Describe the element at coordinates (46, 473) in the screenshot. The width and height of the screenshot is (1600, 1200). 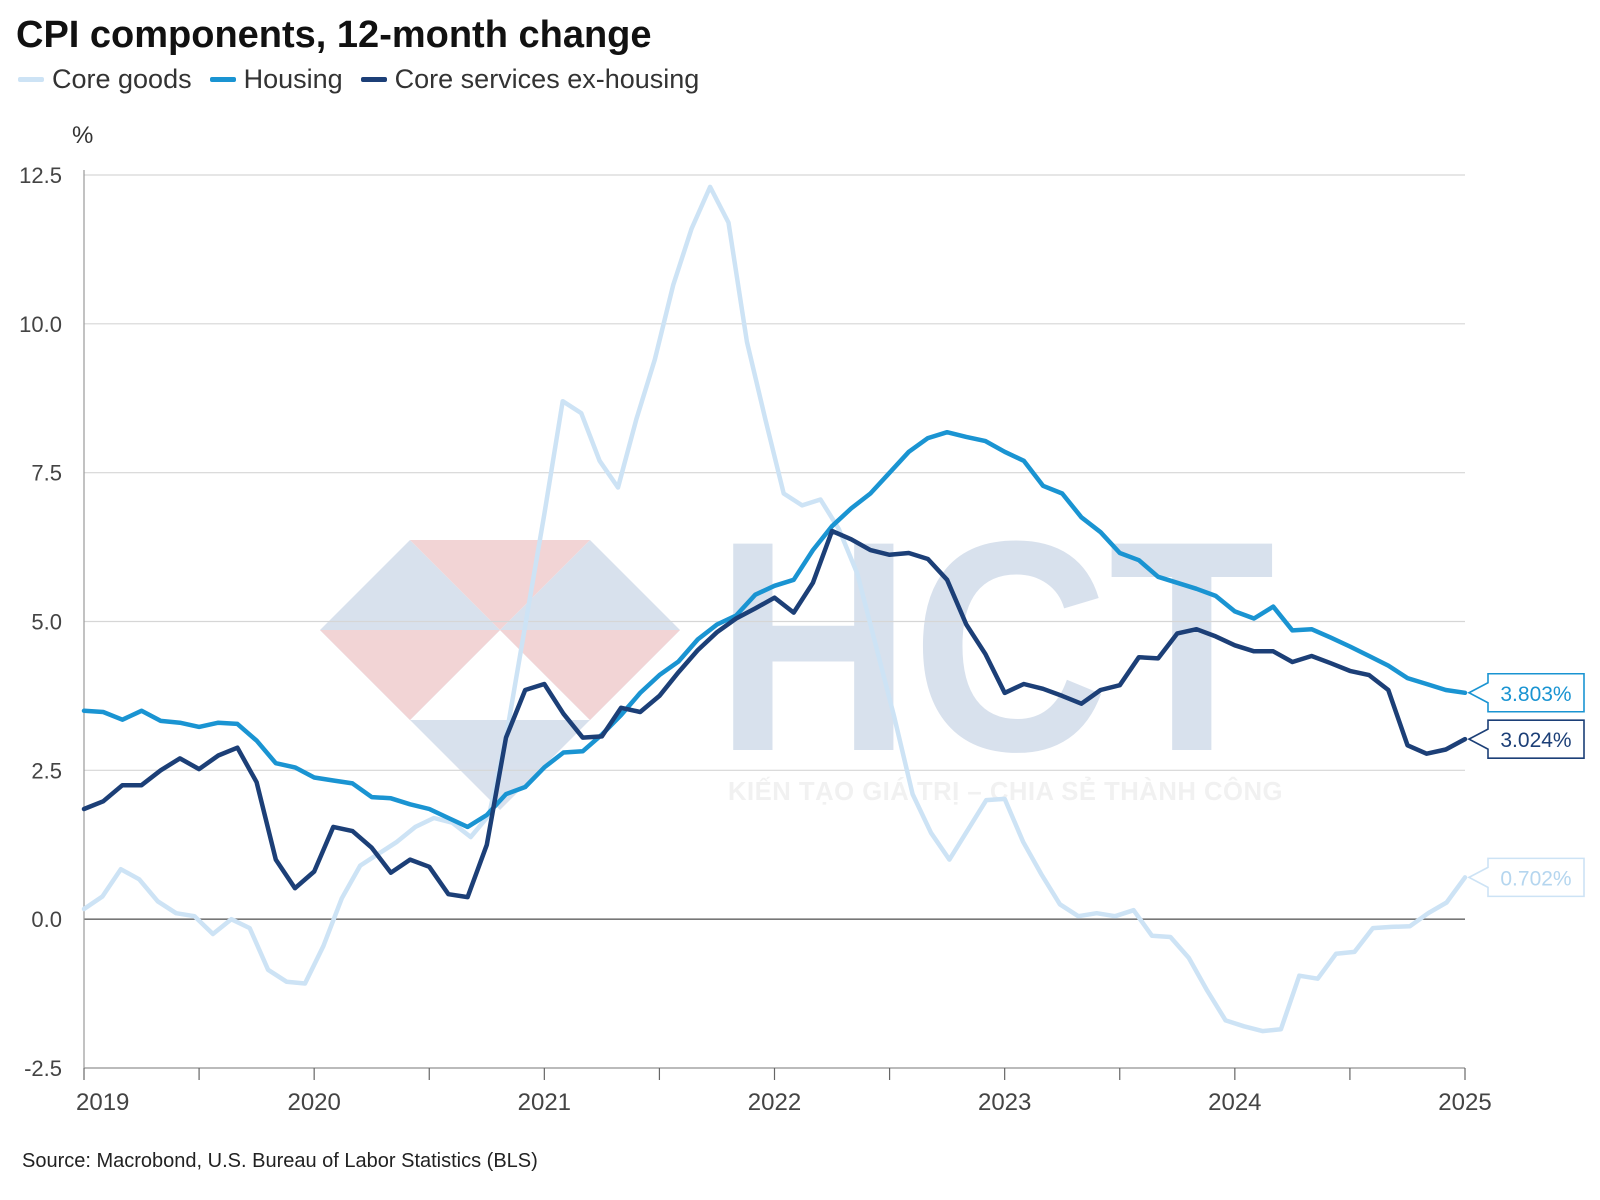
I see `y-tick-label: 7.5` at that location.